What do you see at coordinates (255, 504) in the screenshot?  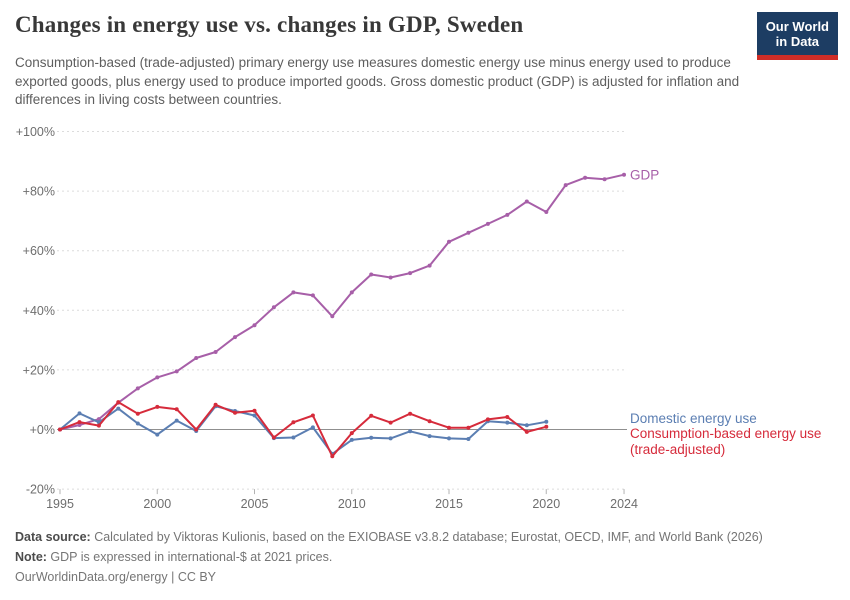 I see `x-tick-label: 2005` at bounding box center [255, 504].